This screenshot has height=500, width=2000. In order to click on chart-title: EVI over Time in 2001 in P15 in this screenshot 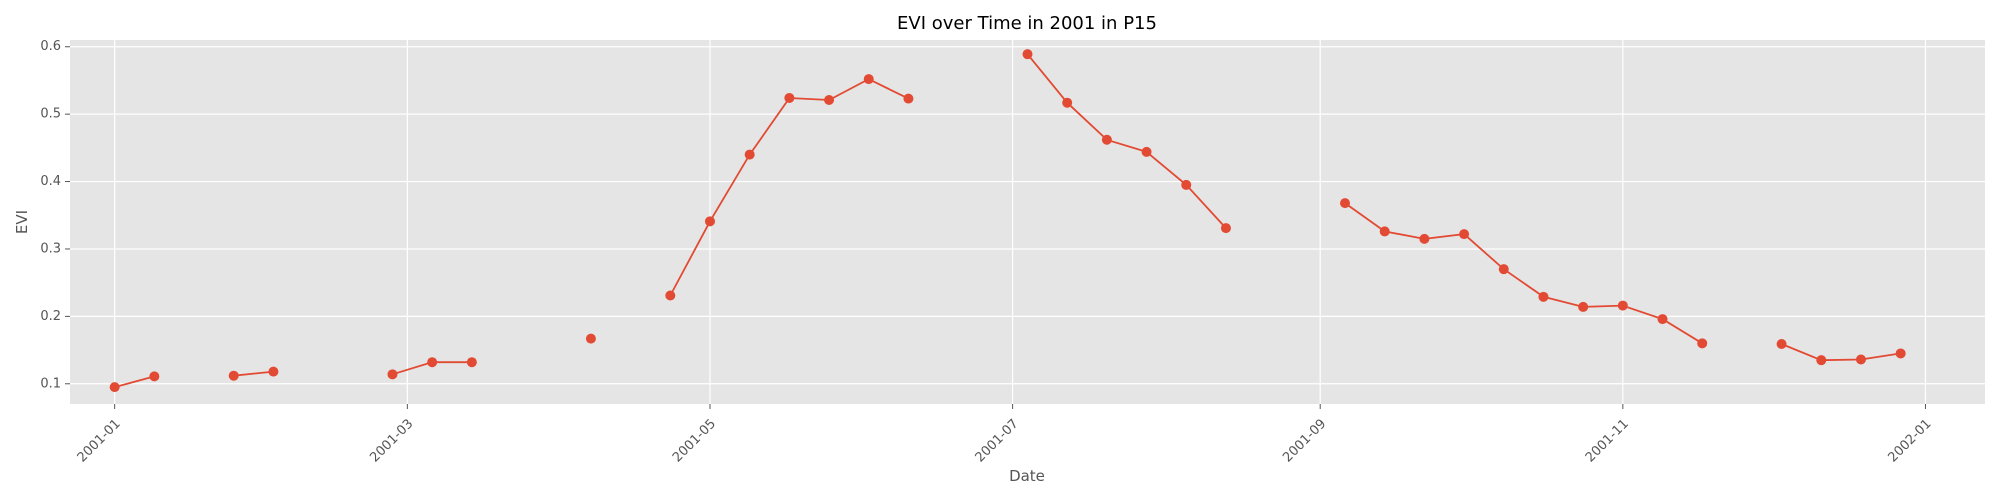, I will do `click(1027, 23)`.